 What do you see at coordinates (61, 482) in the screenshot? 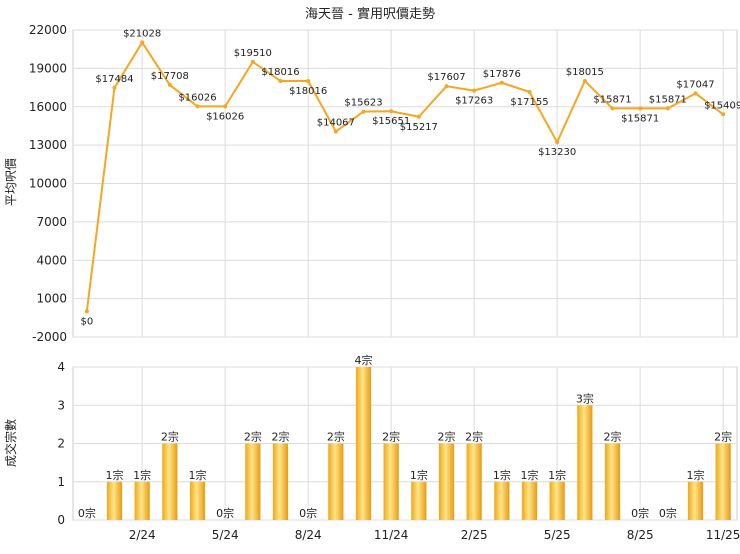
I see `volume-tick-label: 1` at bounding box center [61, 482].